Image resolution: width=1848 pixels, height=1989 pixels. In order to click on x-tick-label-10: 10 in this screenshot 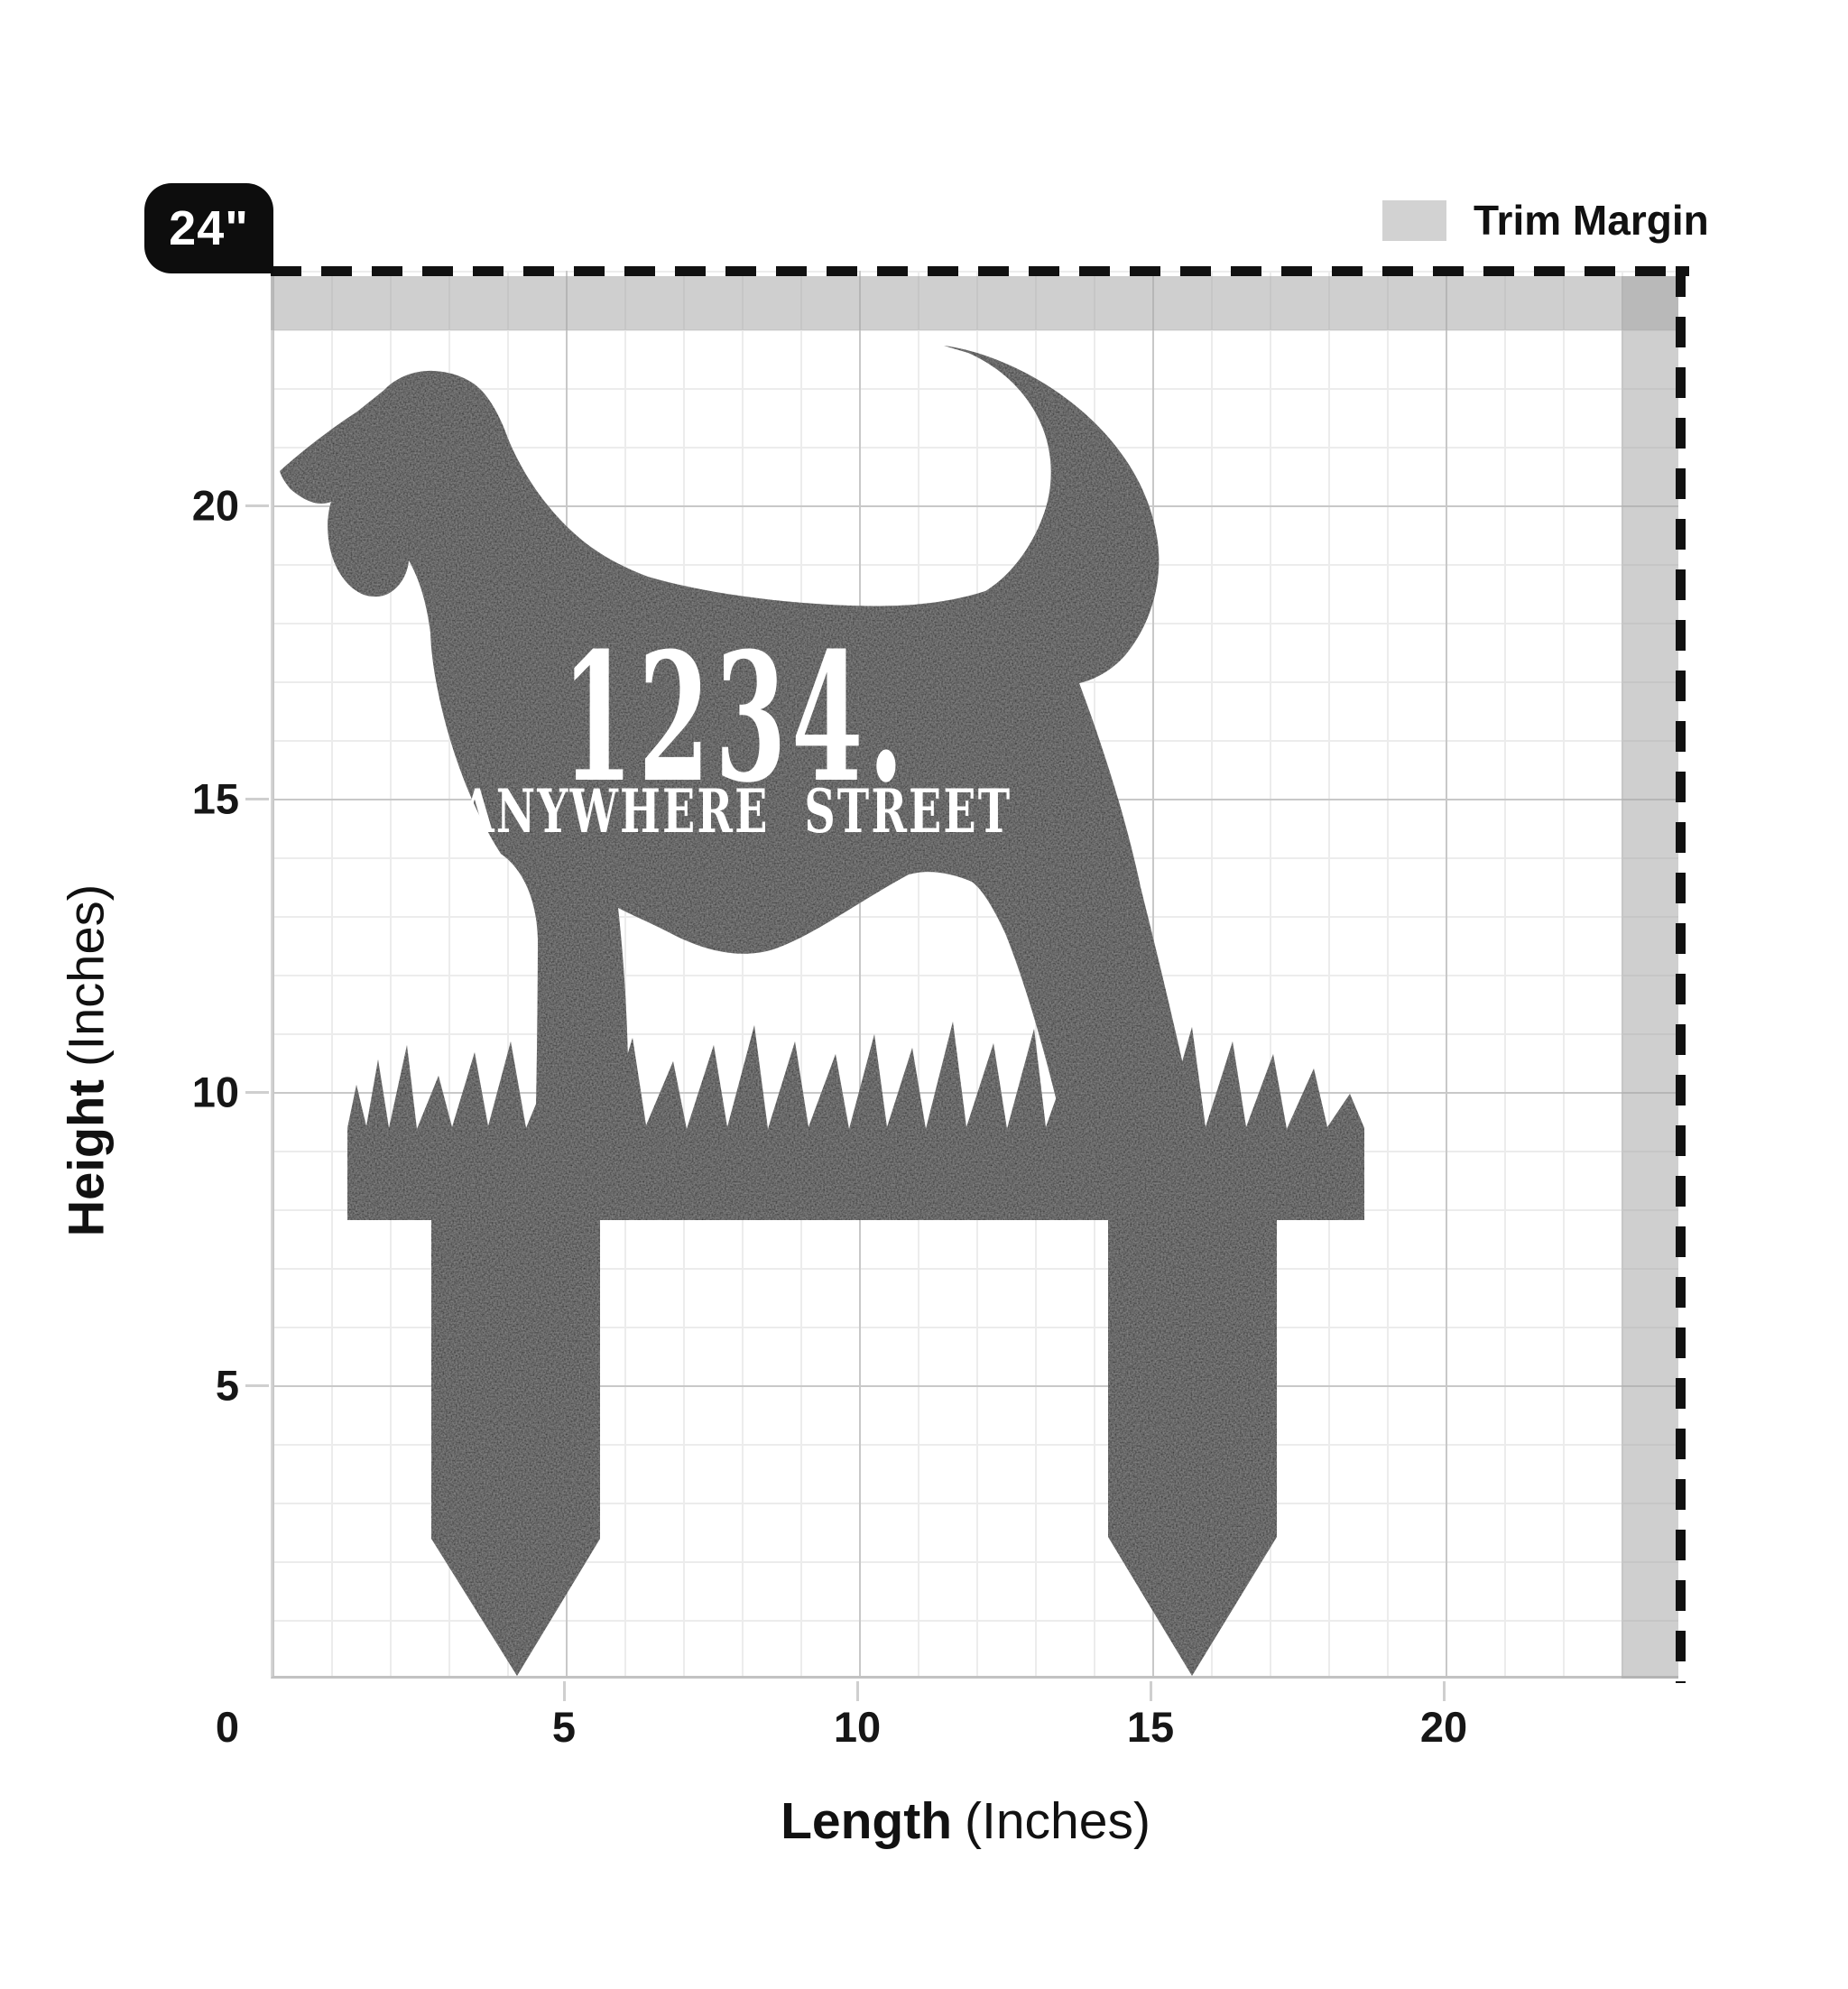, I will do `click(857, 1727)`.